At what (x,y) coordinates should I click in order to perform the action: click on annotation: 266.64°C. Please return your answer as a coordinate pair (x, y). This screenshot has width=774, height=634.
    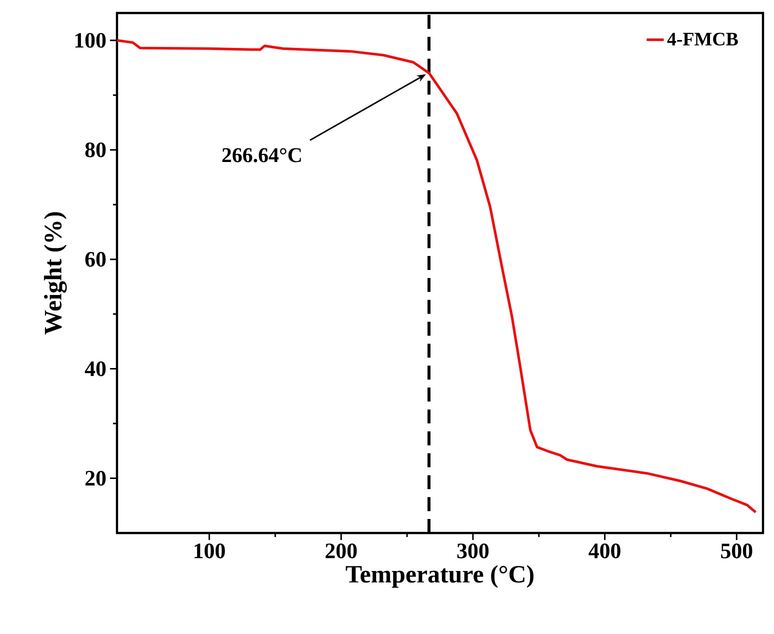
    Looking at the image, I should click on (261, 155).